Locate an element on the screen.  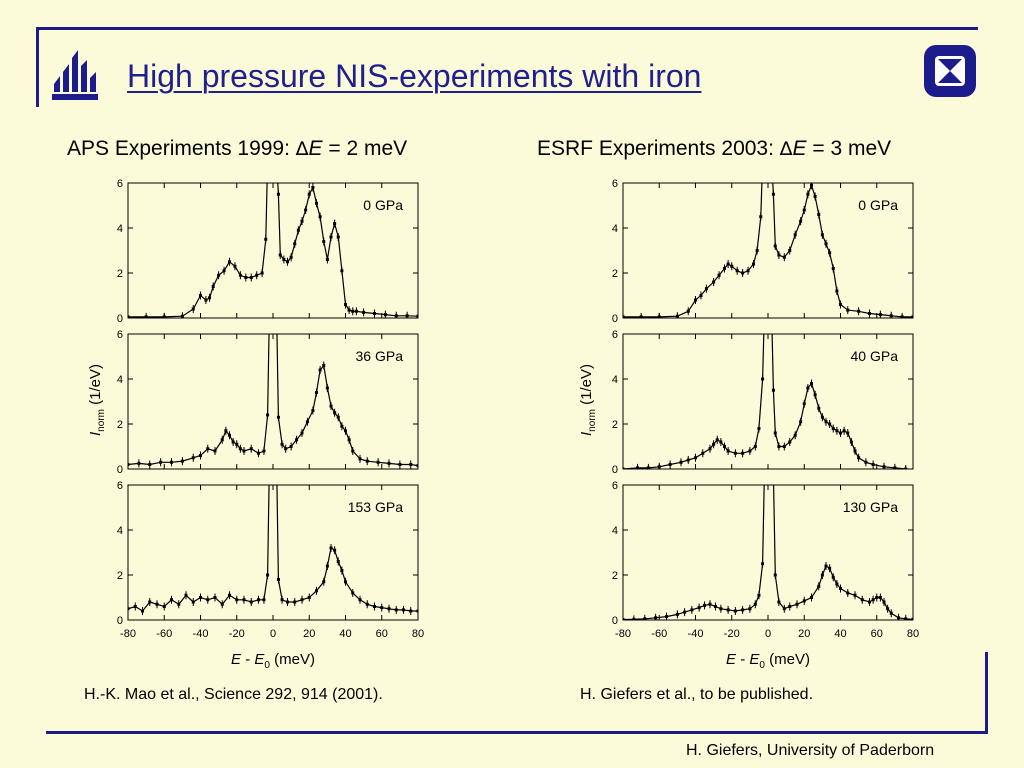
delta-symbol: ∆ is located at coordinates (302, 149).